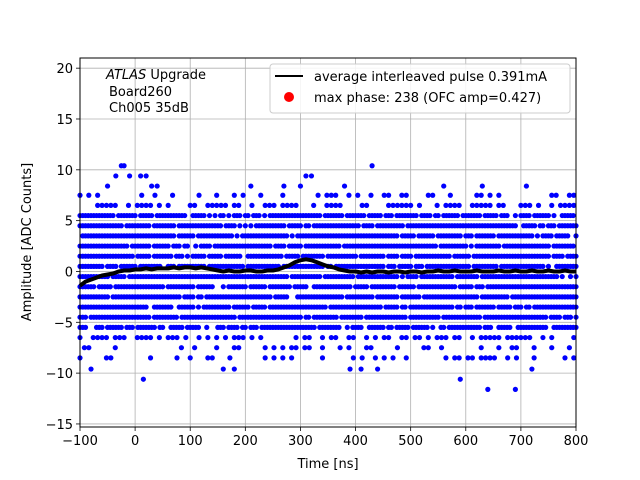 This screenshot has width=640, height=480. What do you see at coordinates (289, 97) in the screenshot?
I see `legend-marker-swatch` at bounding box center [289, 97].